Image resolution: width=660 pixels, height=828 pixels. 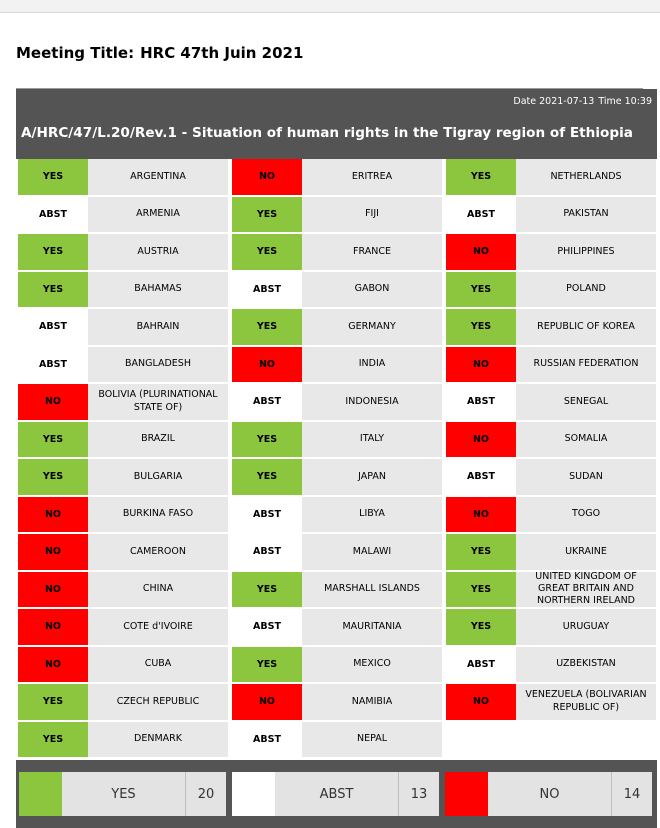 I want to click on country-name: NAMIBIA, so click(x=372, y=702).